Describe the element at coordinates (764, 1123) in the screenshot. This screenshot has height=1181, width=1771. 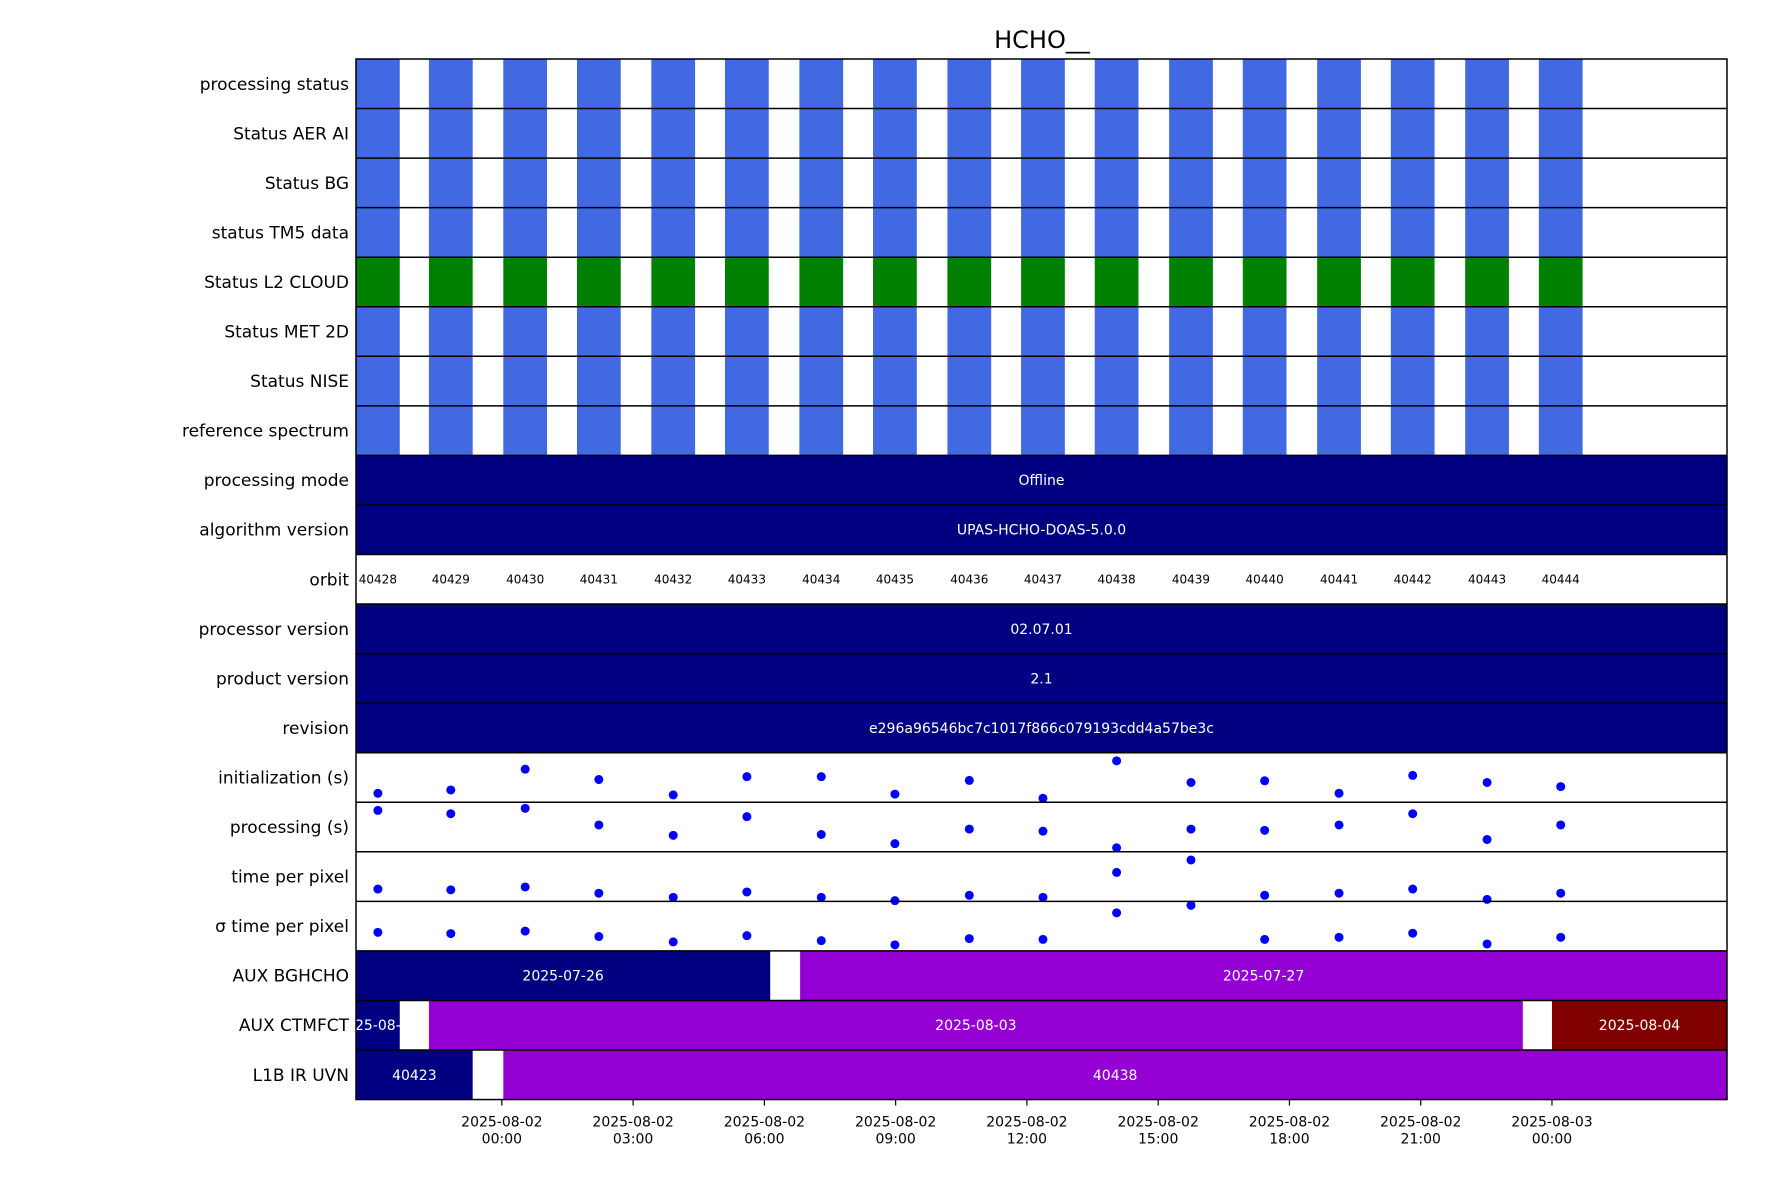
I see `x-tick-date-2: 2025-08-02` at that location.